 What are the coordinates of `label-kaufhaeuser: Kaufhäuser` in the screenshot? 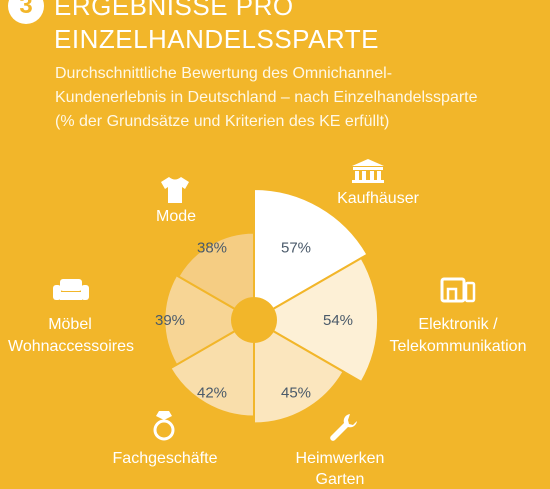 It's located at (378, 198).